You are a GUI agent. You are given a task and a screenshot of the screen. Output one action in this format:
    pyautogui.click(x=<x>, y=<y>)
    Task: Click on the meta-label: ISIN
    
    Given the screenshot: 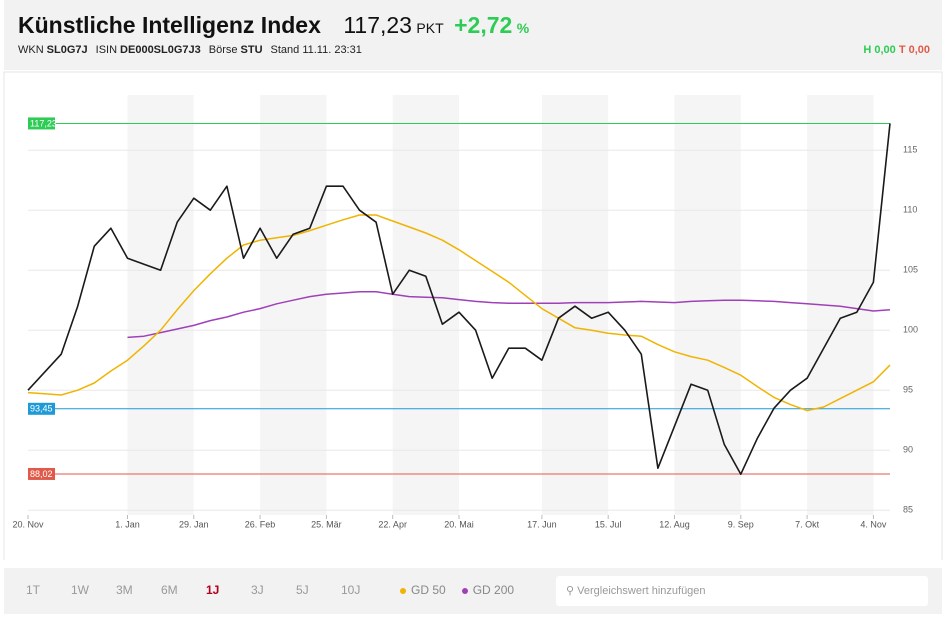 What is the action you would take?
    pyautogui.click(x=106, y=50)
    